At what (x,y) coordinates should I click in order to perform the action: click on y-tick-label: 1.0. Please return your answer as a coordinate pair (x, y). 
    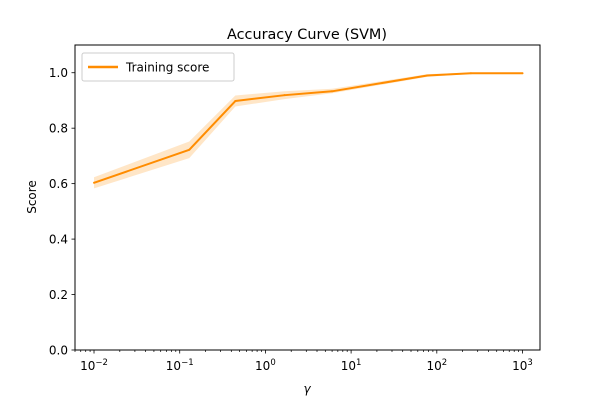
    Looking at the image, I should click on (58, 73).